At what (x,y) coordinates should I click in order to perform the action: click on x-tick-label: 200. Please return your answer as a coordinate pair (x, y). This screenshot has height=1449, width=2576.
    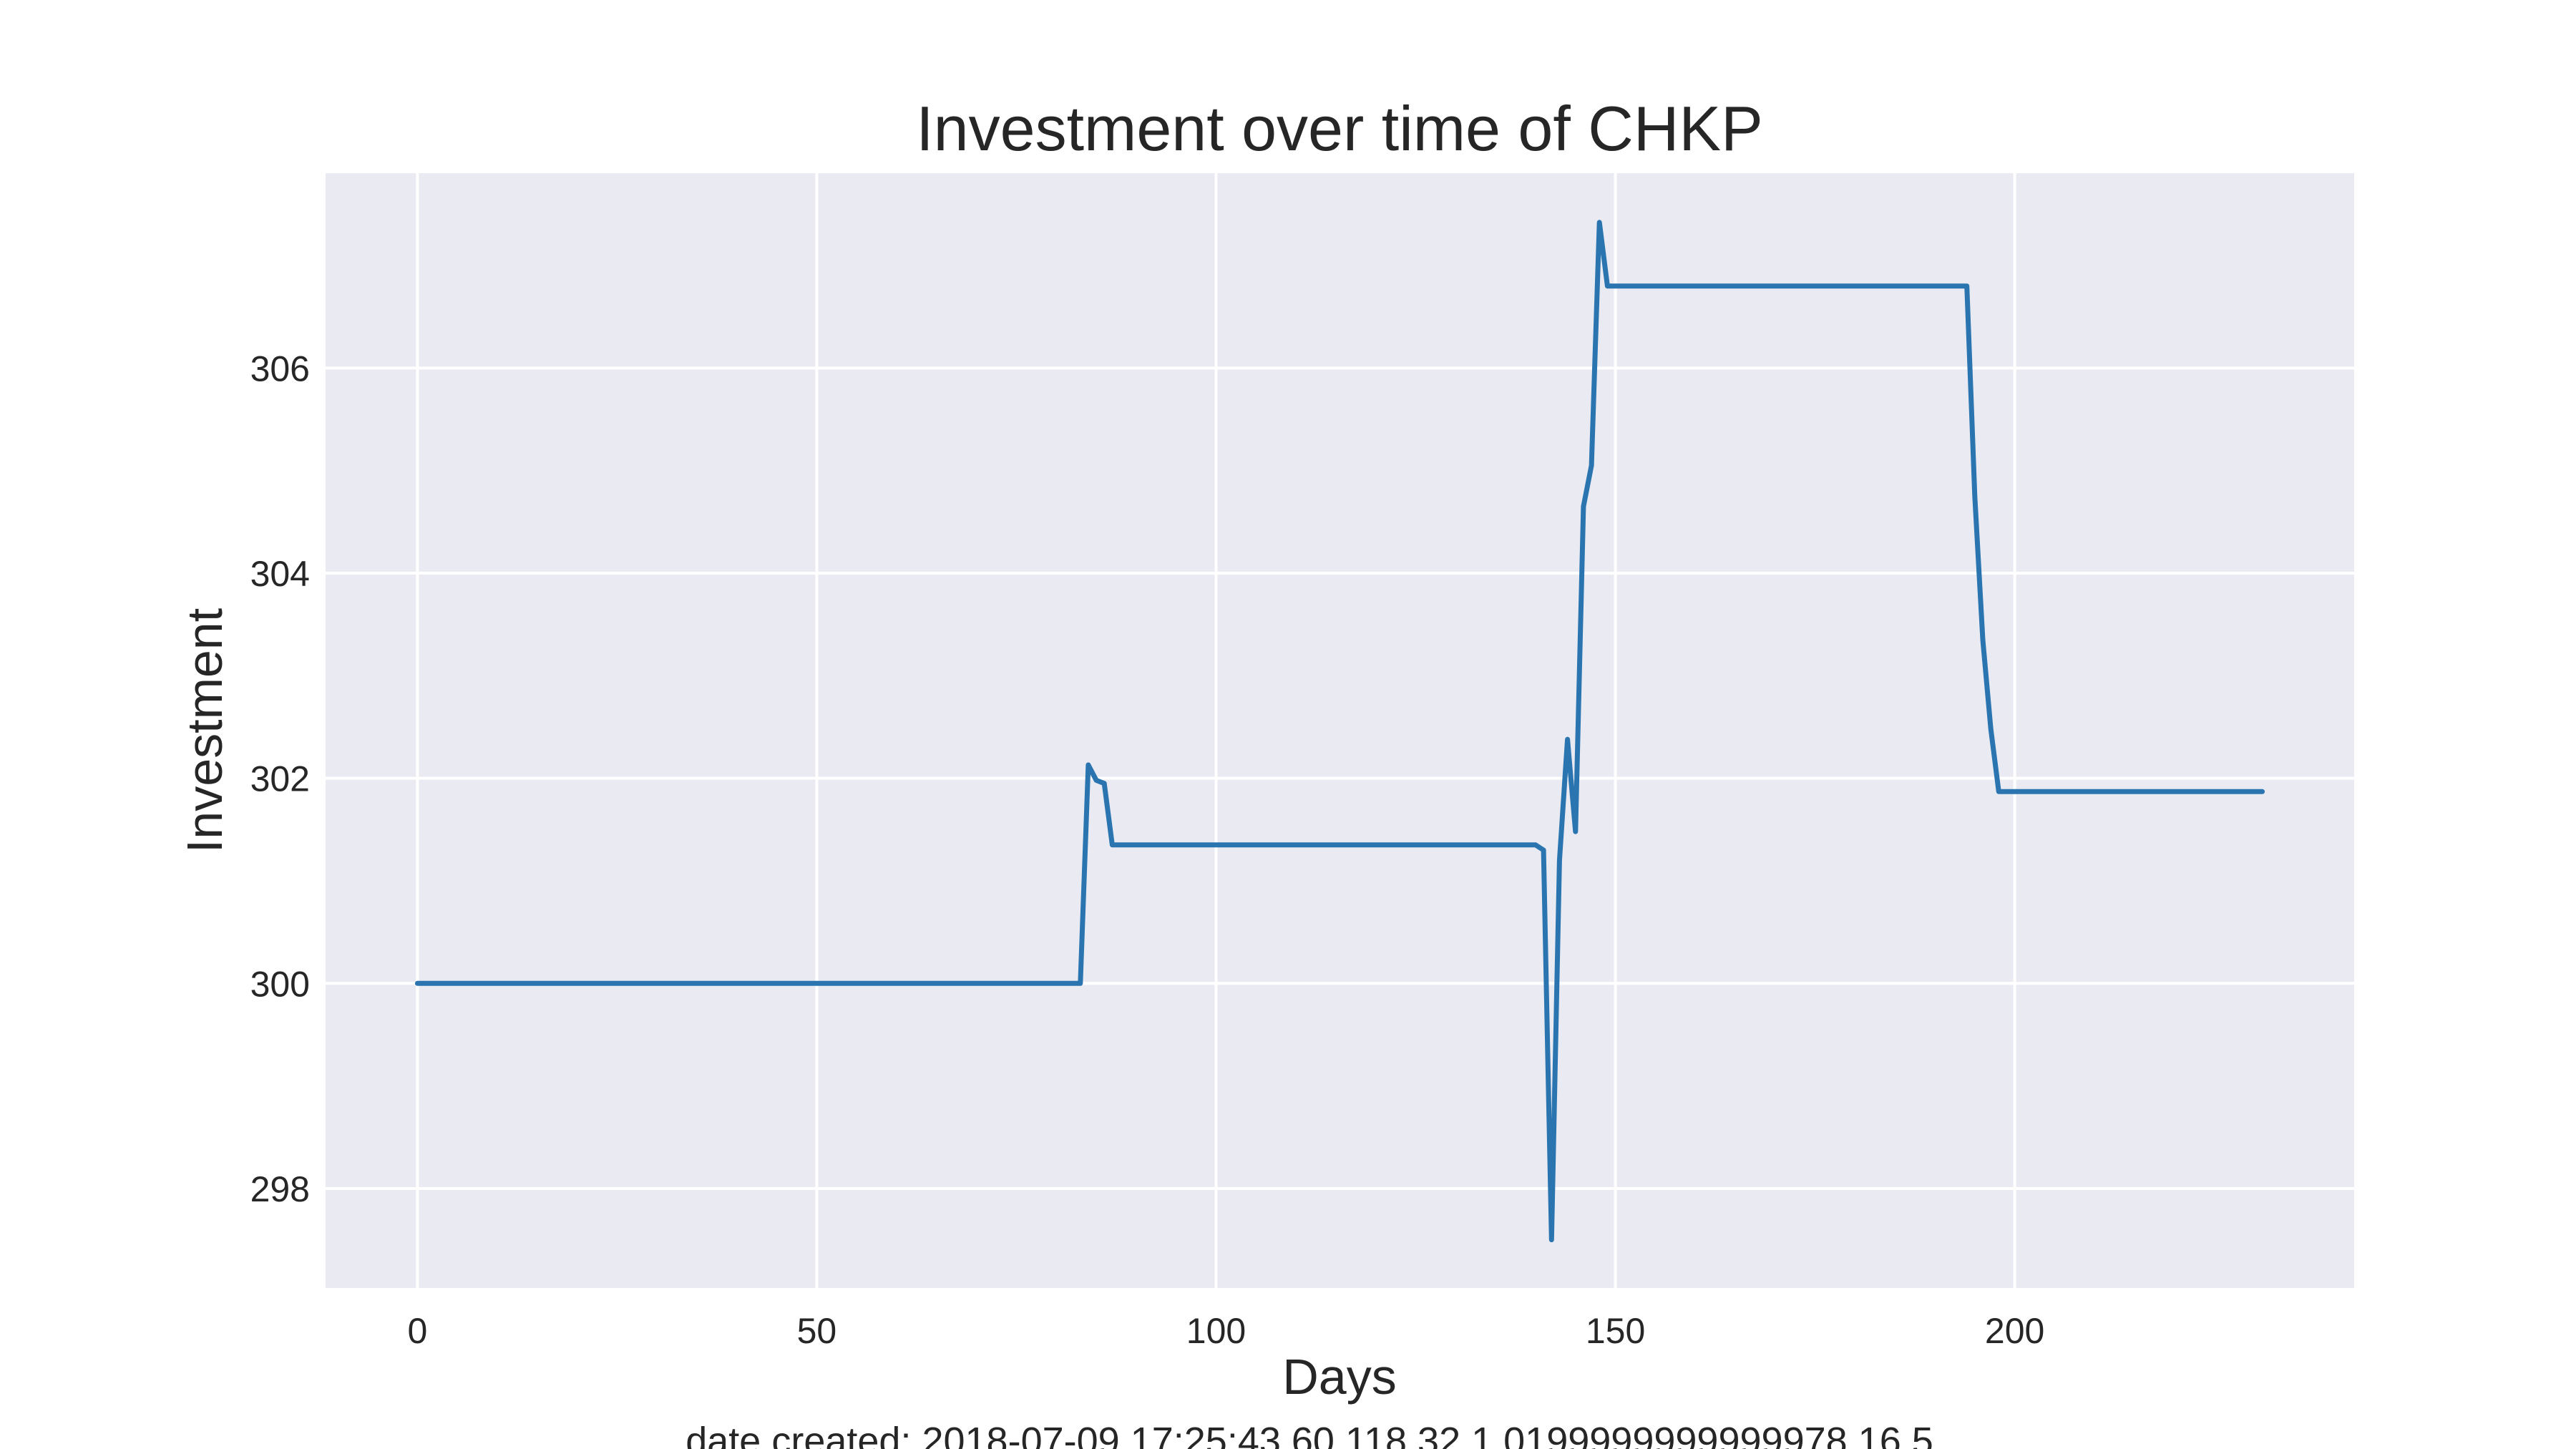
    Looking at the image, I should click on (2014, 1331).